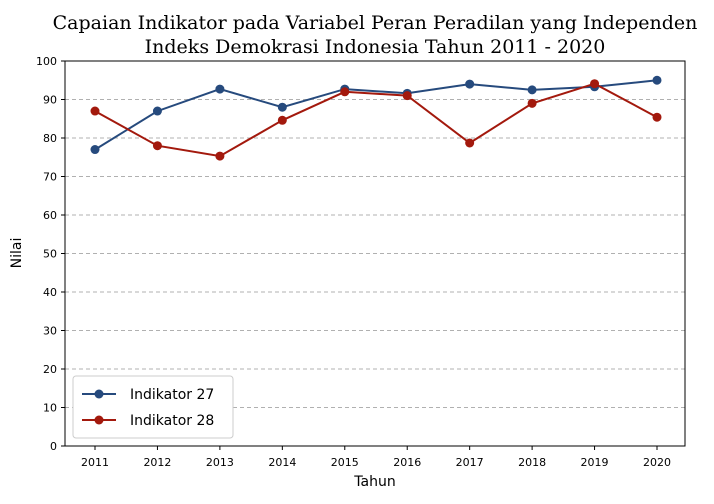 The width and height of the screenshot is (714, 504). What do you see at coordinates (172, 395) in the screenshot?
I see `legend-label: Indikator 27` at bounding box center [172, 395].